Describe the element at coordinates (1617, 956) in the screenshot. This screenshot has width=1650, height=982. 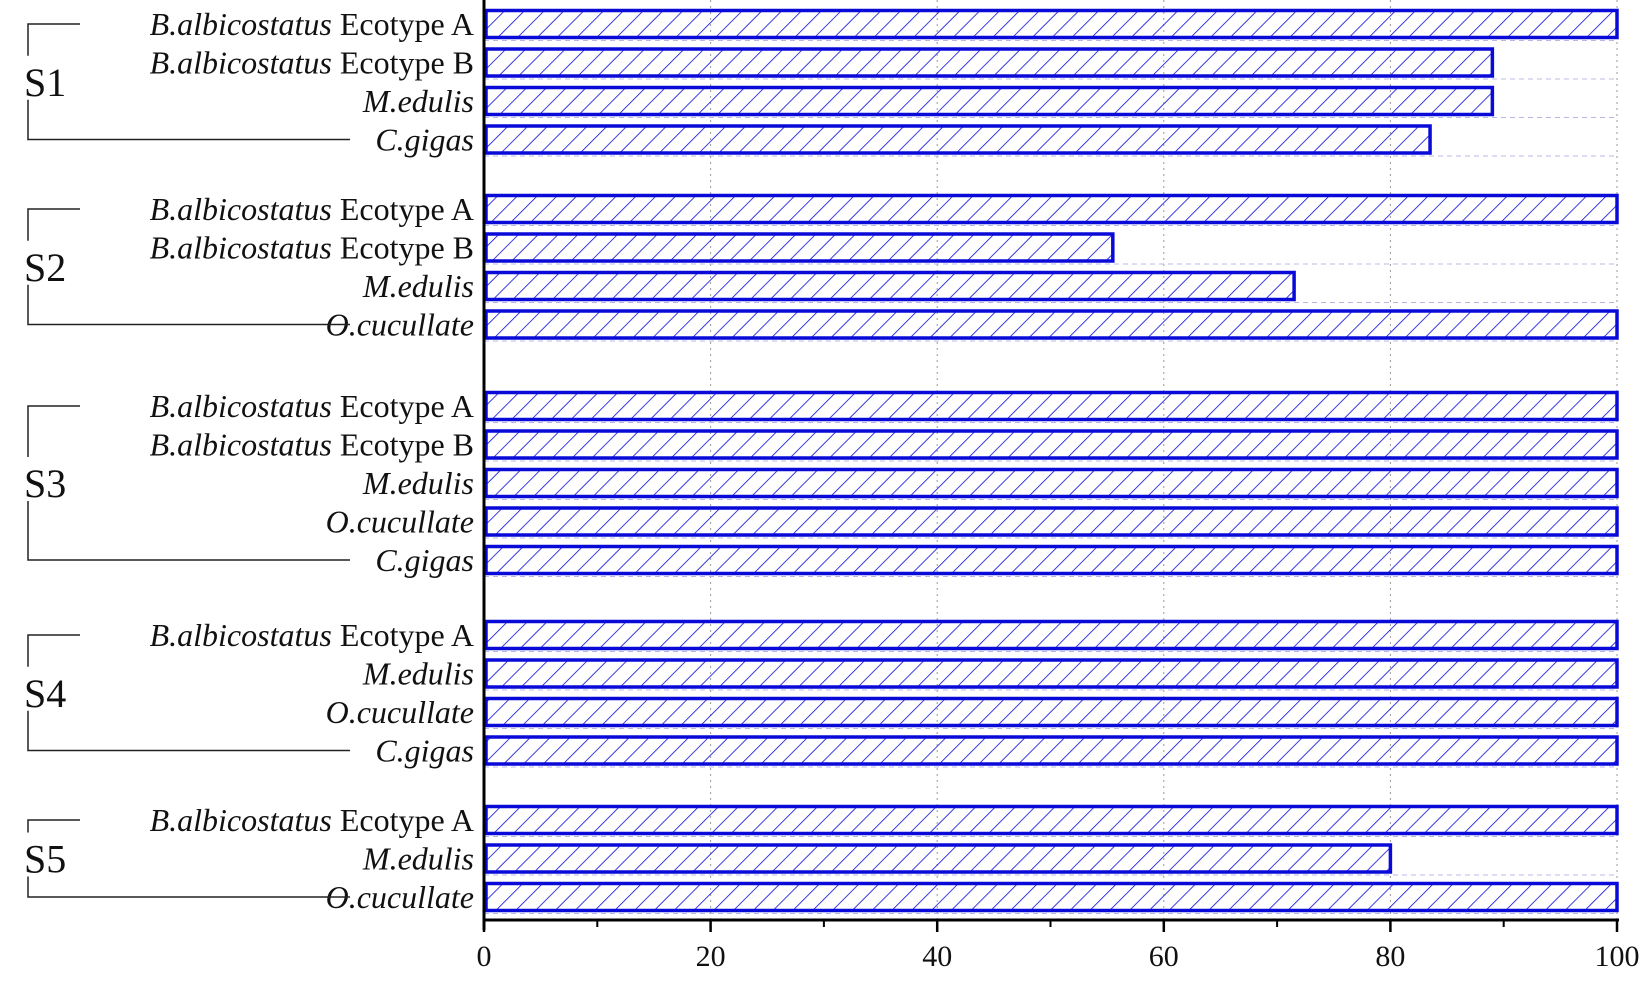
I see `x-tick-label: 100` at that location.